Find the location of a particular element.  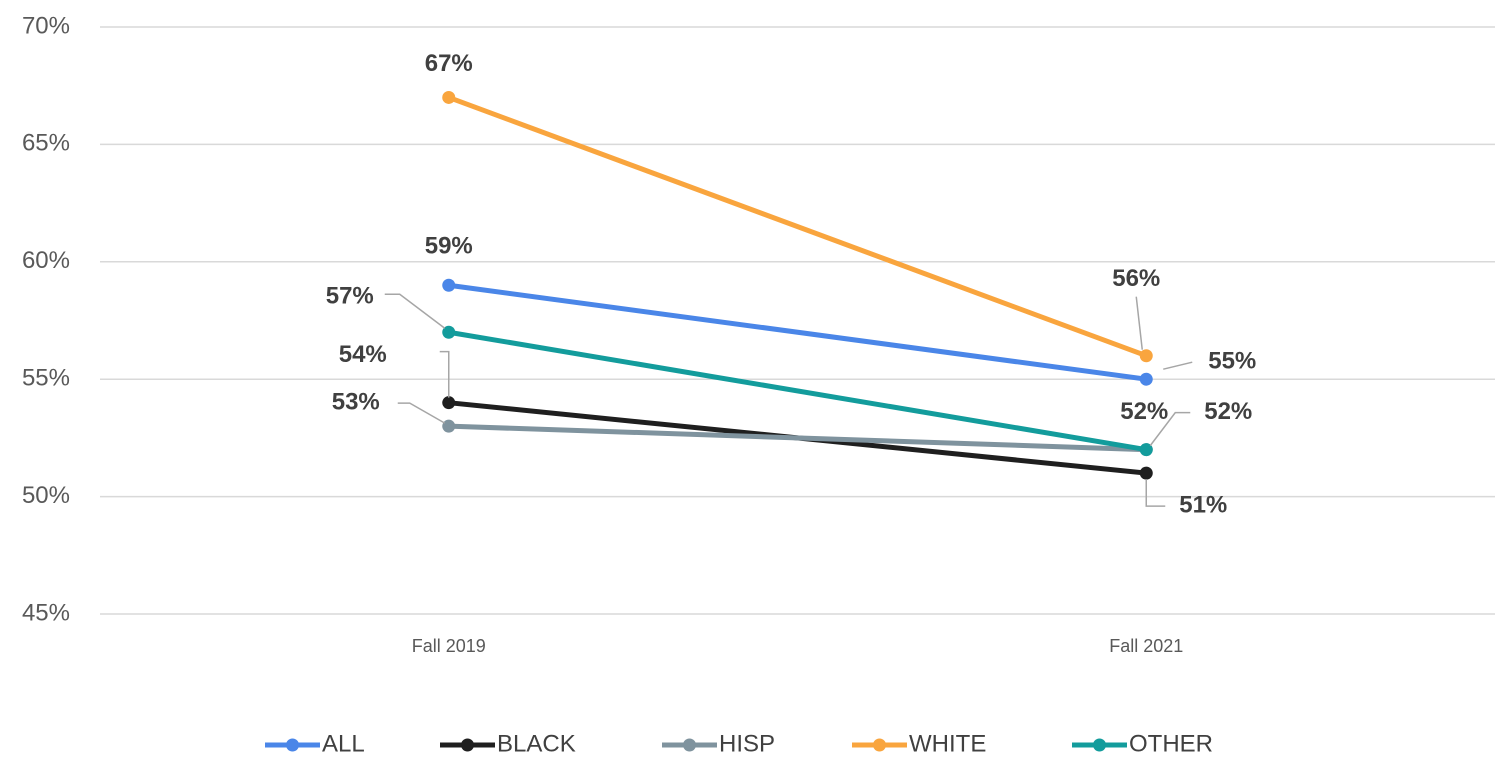

legend-label: HISP is located at coordinates (747, 743).